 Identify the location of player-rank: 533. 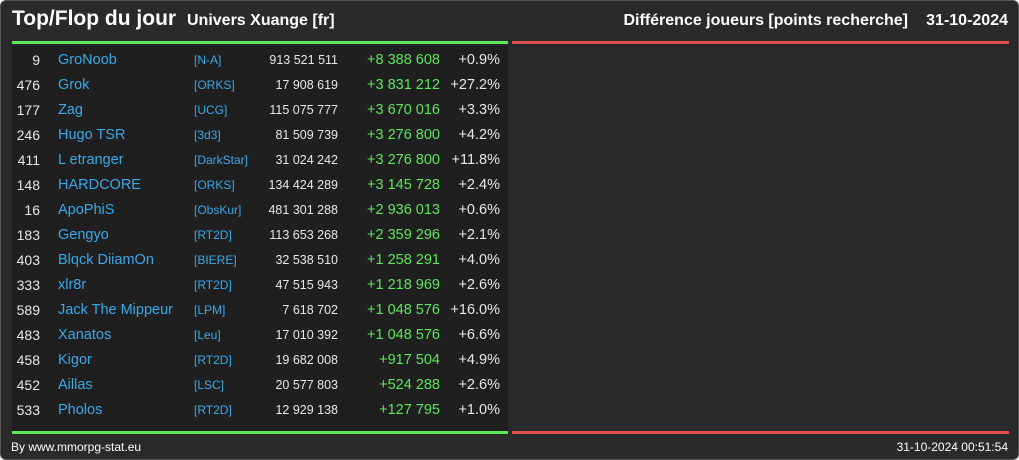
(28, 410).